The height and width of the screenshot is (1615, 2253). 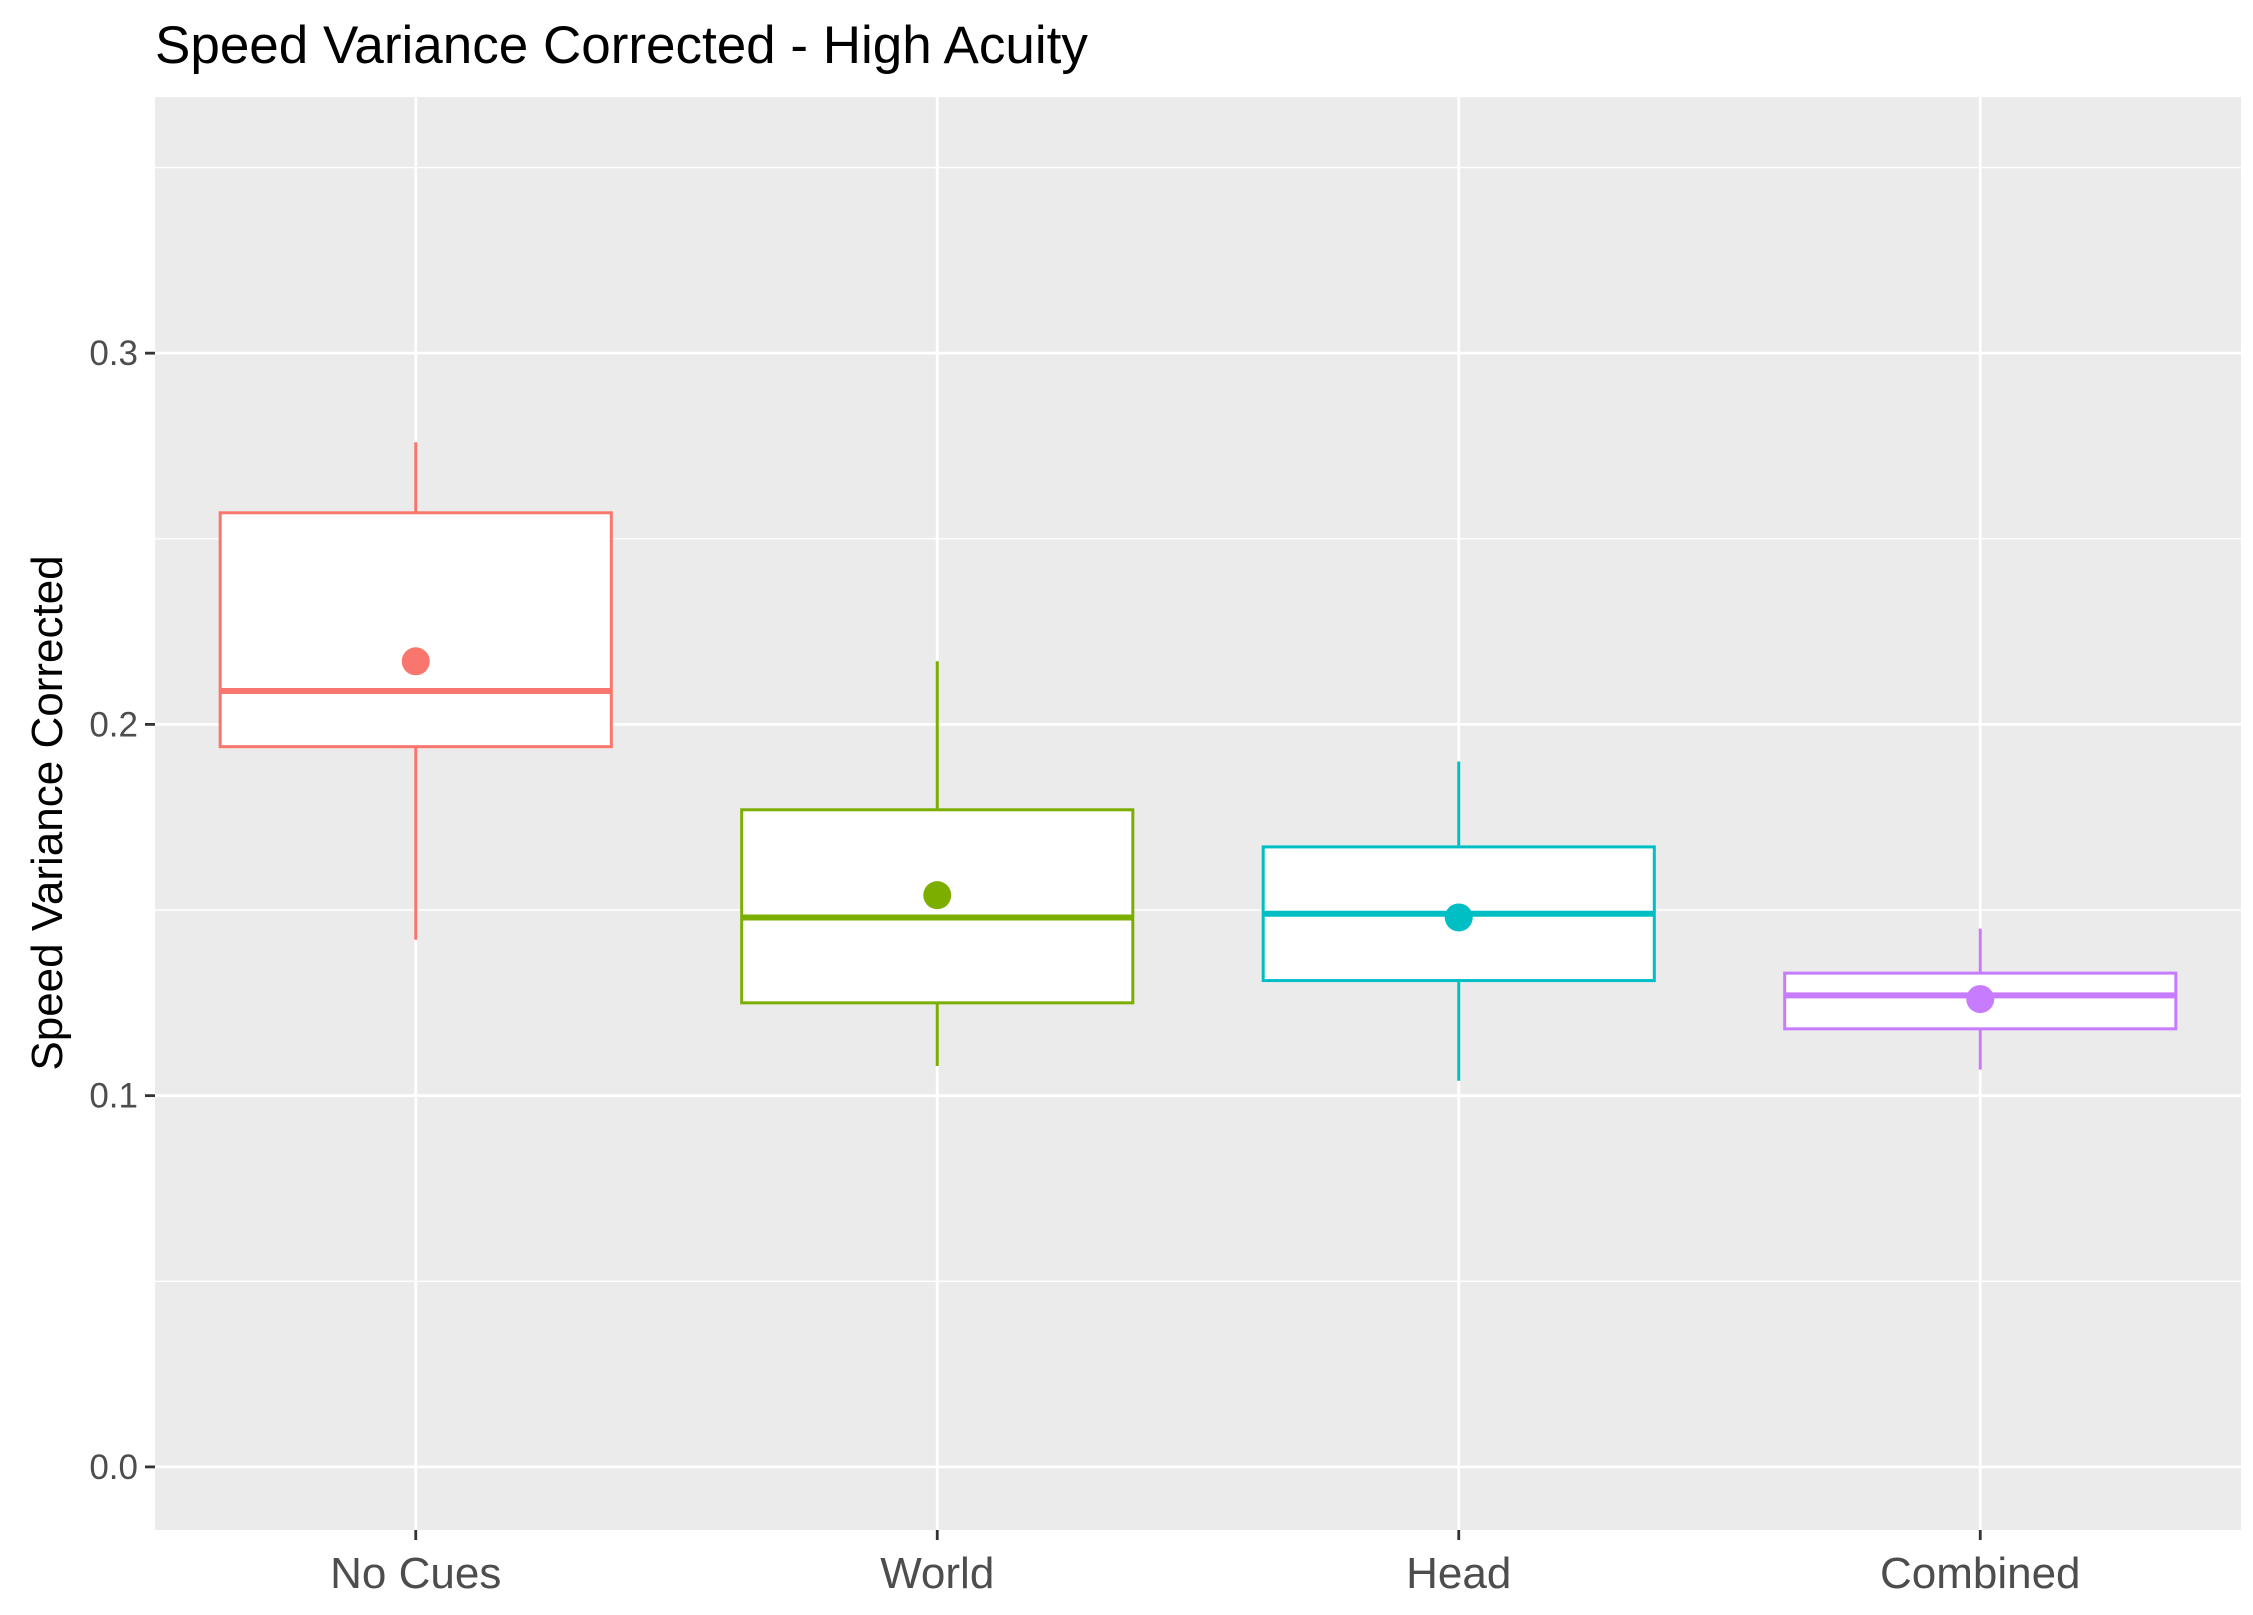 I want to click on x-tick-label: Head, so click(x=1458, y=1573).